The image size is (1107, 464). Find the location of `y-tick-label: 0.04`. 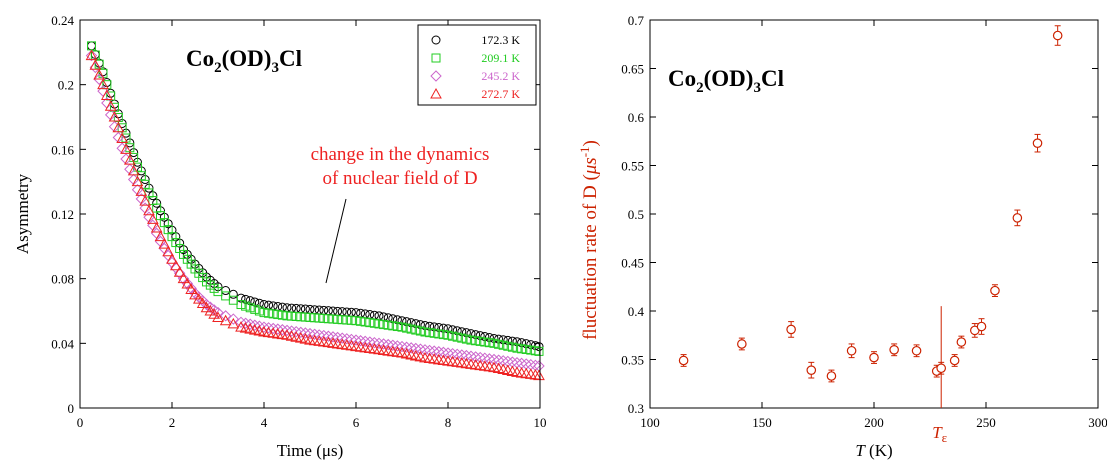

y-tick-label: 0.04 is located at coordinates (62, 343).